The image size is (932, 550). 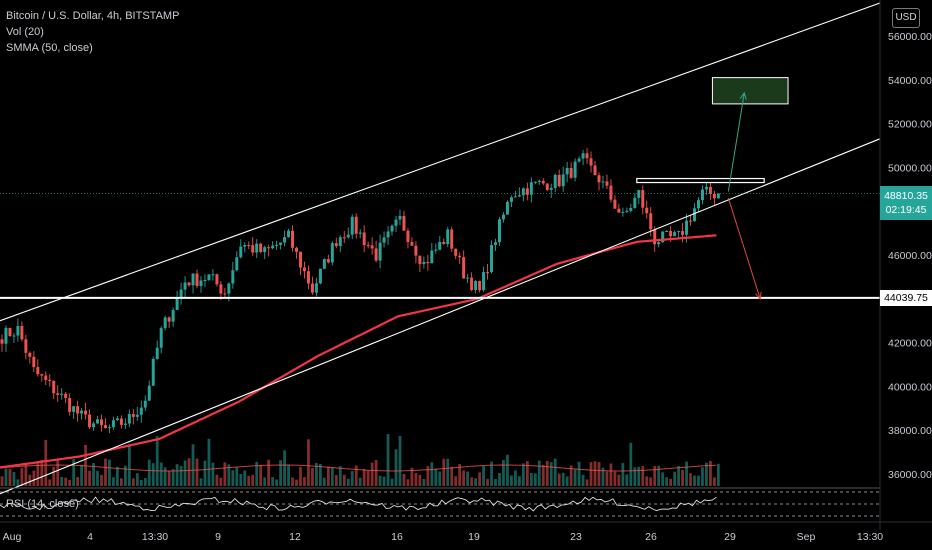 What do you see at coordinates (750, 91) in the screenshot?
I see `target-box` at bounding box center [750, 91].